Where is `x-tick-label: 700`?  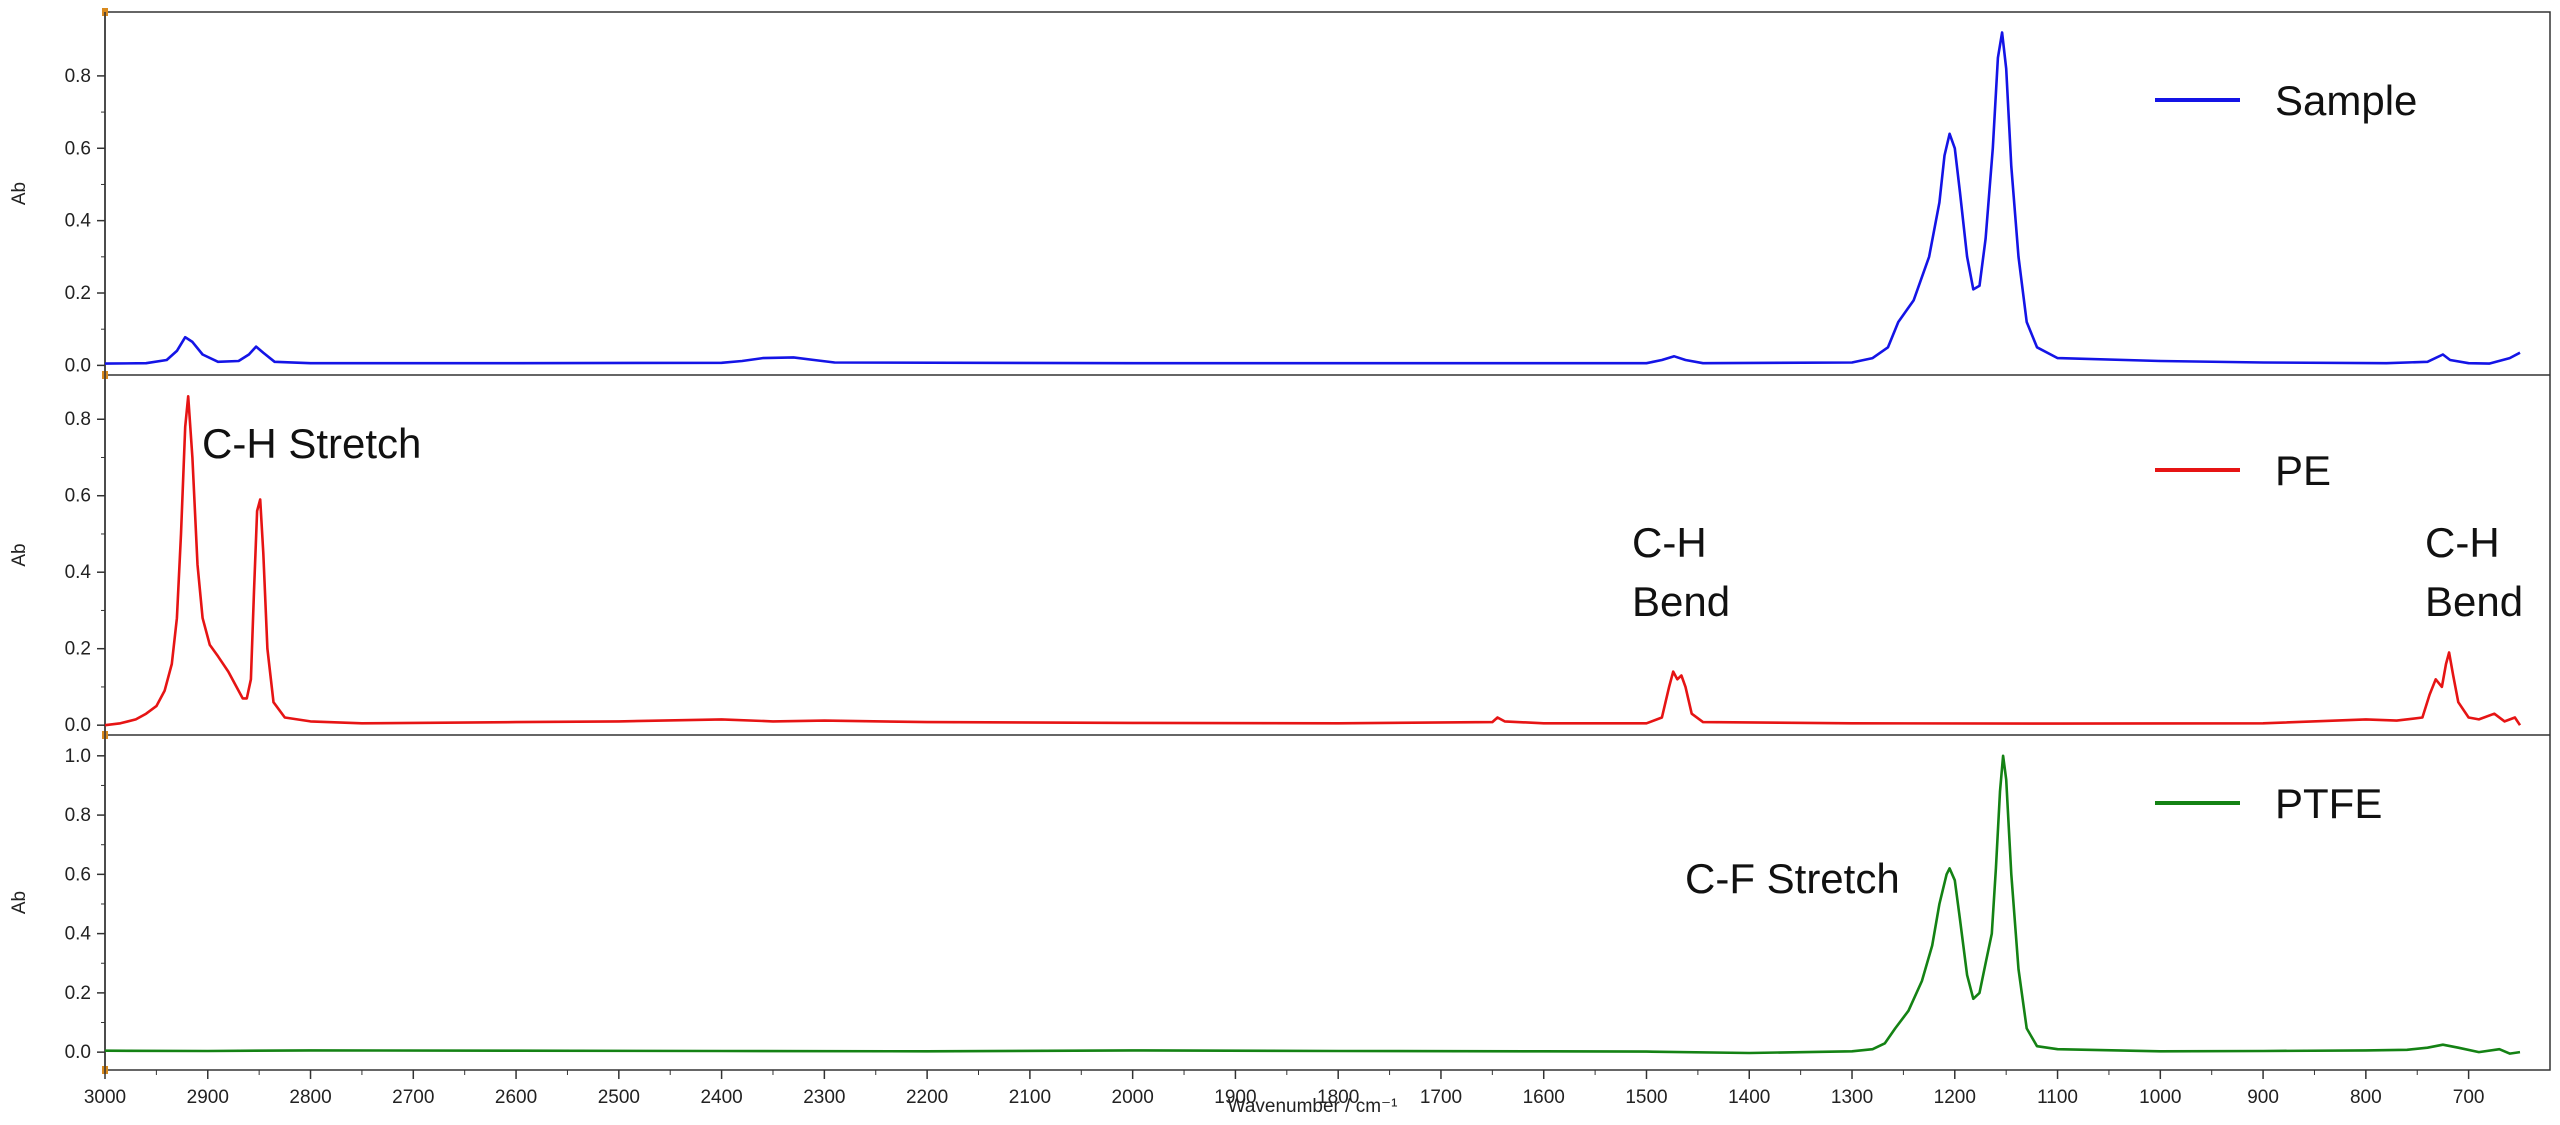
x-tick-label: 700 is located at coordinates (2469, 1097).